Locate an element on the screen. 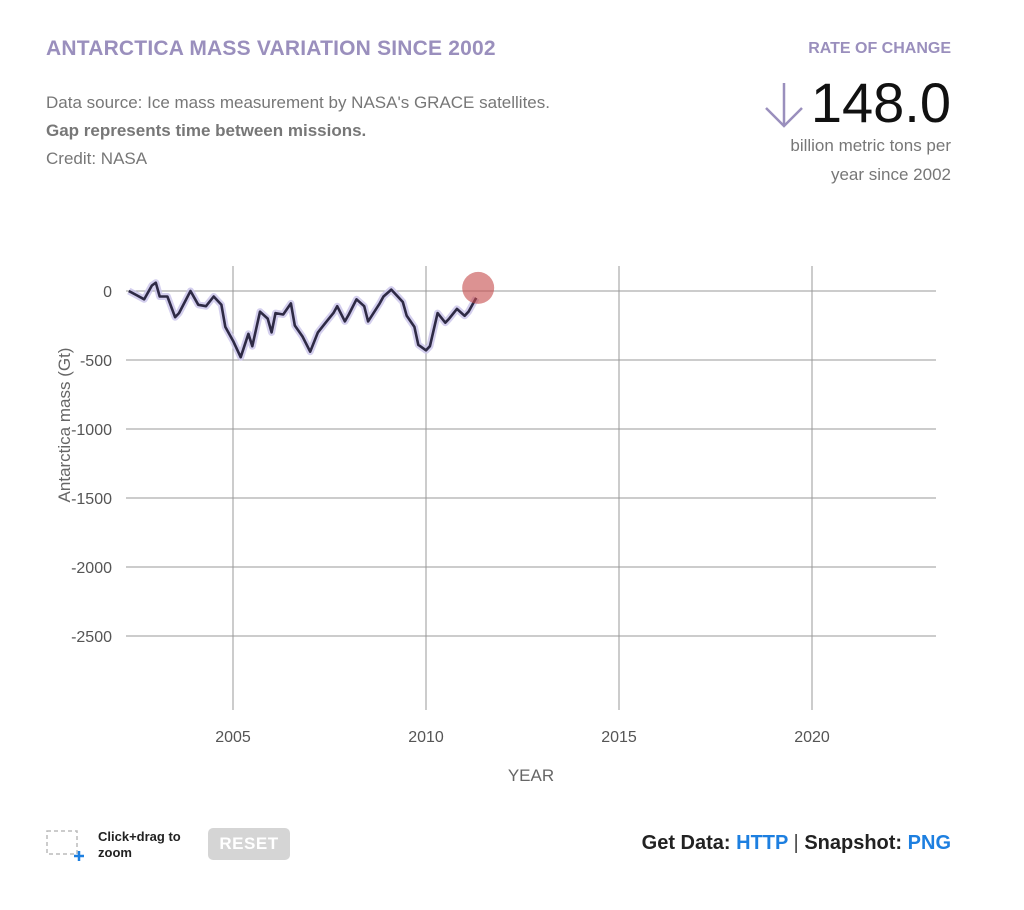  y-tick-label: -1000 is located at coordinates (91, 430).